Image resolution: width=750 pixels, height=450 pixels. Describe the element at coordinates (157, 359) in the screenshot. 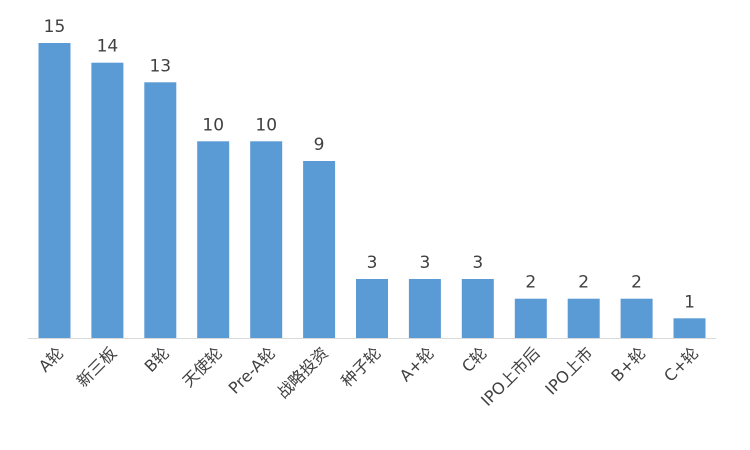

I see `category-label-2: B轮` at that location.